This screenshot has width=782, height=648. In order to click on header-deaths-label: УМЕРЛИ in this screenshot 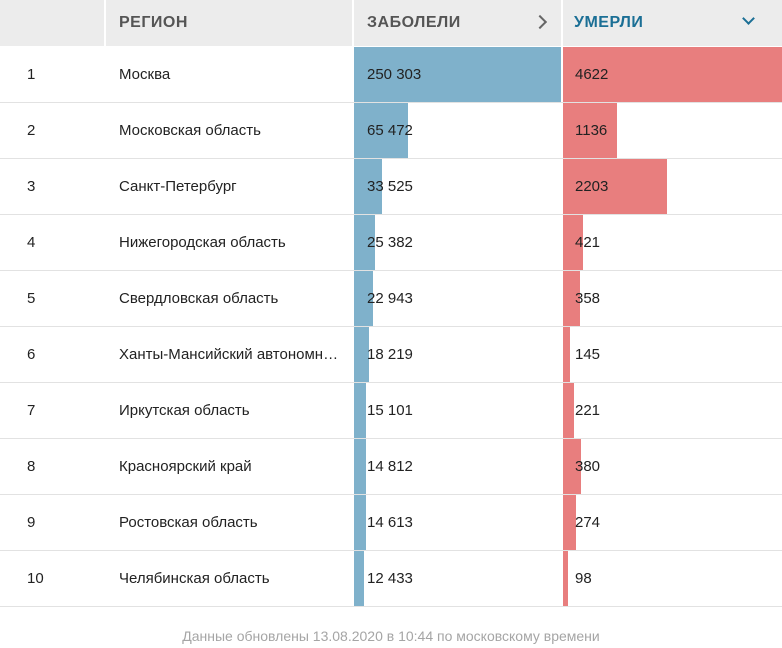, I will do `click(609, 22)`.